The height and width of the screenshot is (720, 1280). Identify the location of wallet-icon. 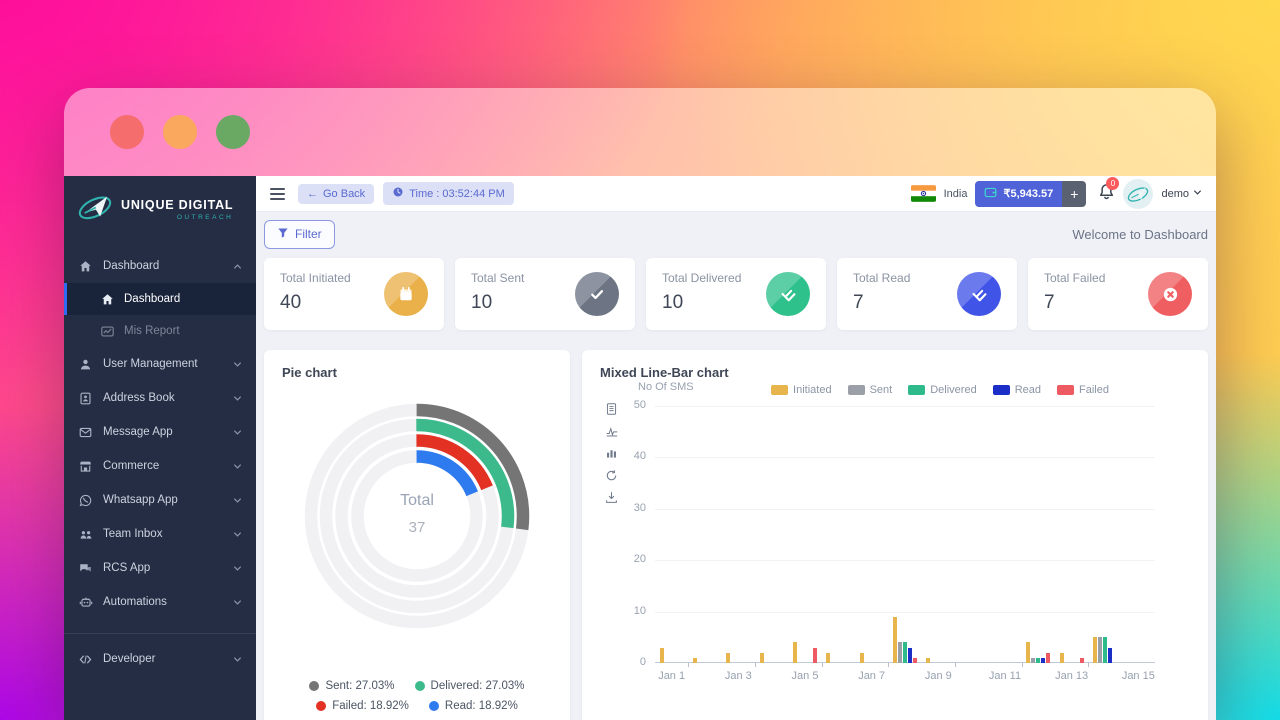
(990, 194).